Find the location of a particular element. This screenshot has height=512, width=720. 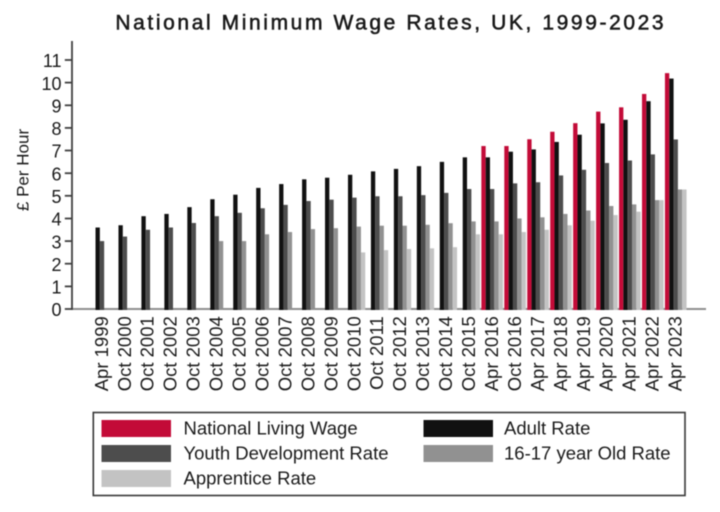

svg-text: 4 is located at coordinates (56, 220).